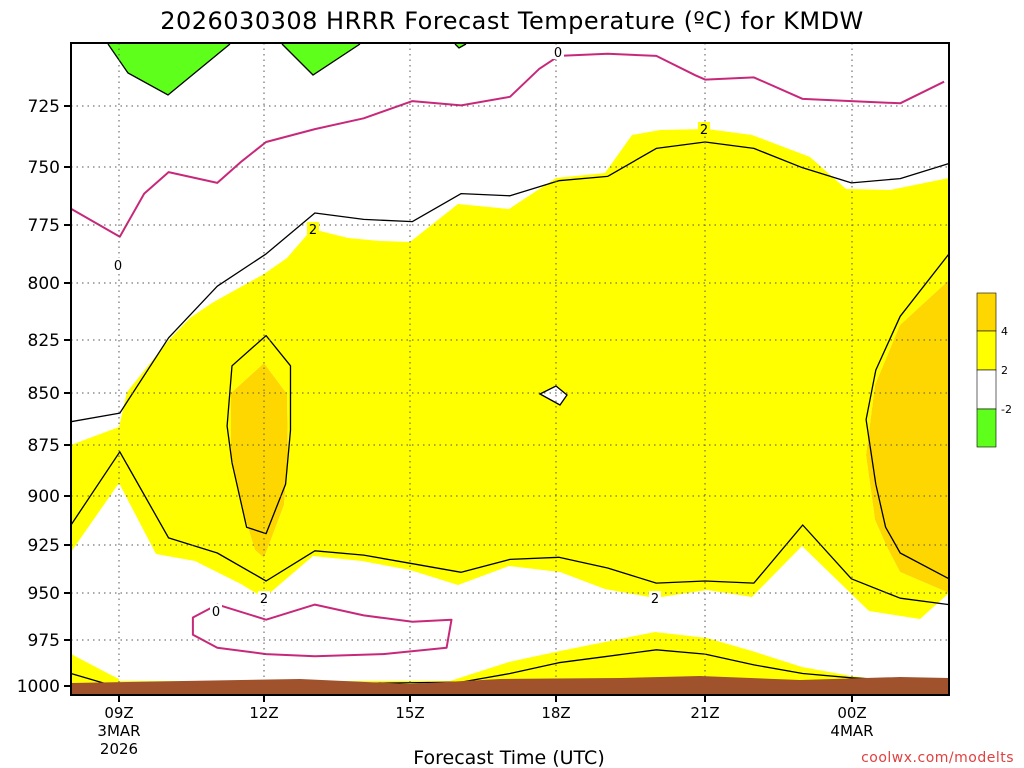  Describe the element at coordinates (44, 497) in the screenshot. I see `ytick-label-900: 900` at that location.